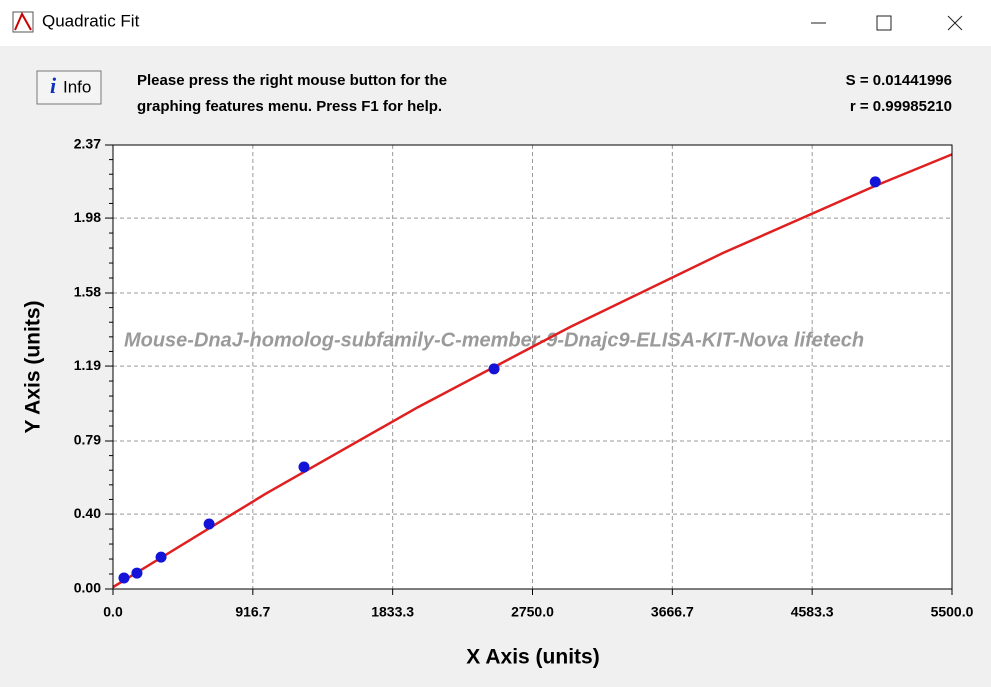  Describe the element at coordinates (53, 85) in the screenshot. I see `info-icon: i` at that location.